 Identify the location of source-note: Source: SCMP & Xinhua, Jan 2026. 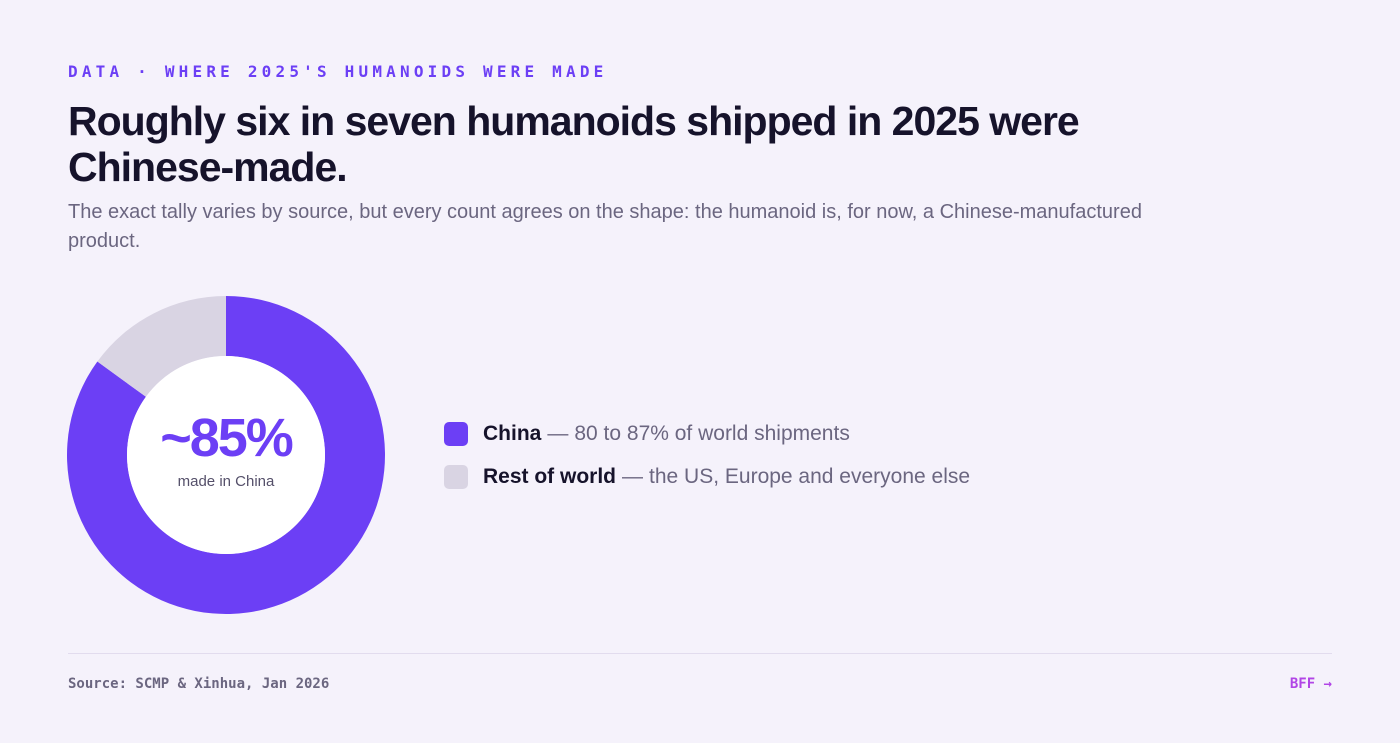
(199, 684).